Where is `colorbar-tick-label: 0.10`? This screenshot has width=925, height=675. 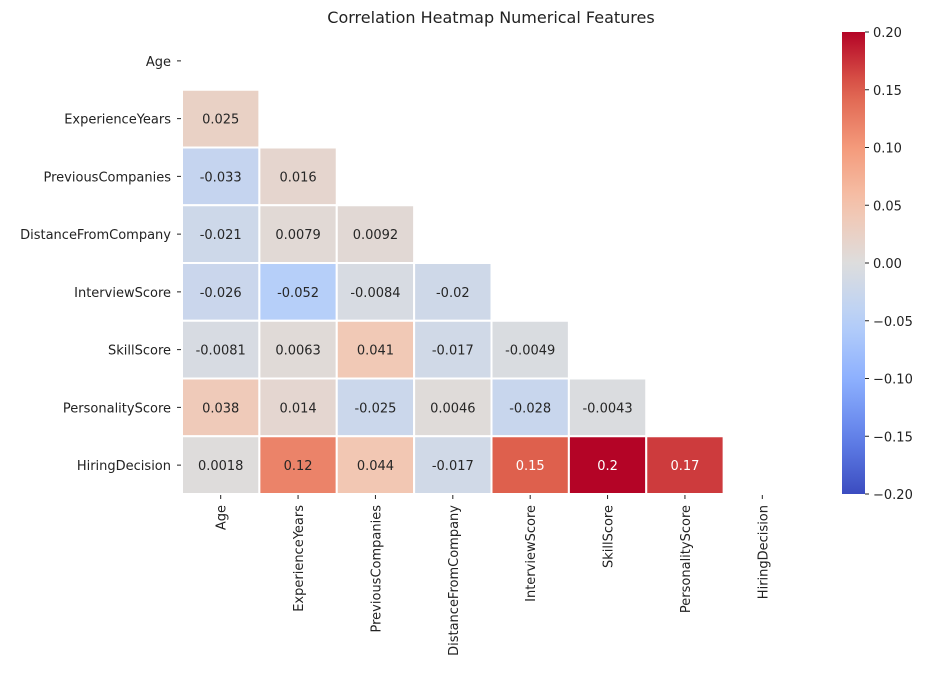 colorbar-tick-label: 0.10 is located at coordinates (887, 149).